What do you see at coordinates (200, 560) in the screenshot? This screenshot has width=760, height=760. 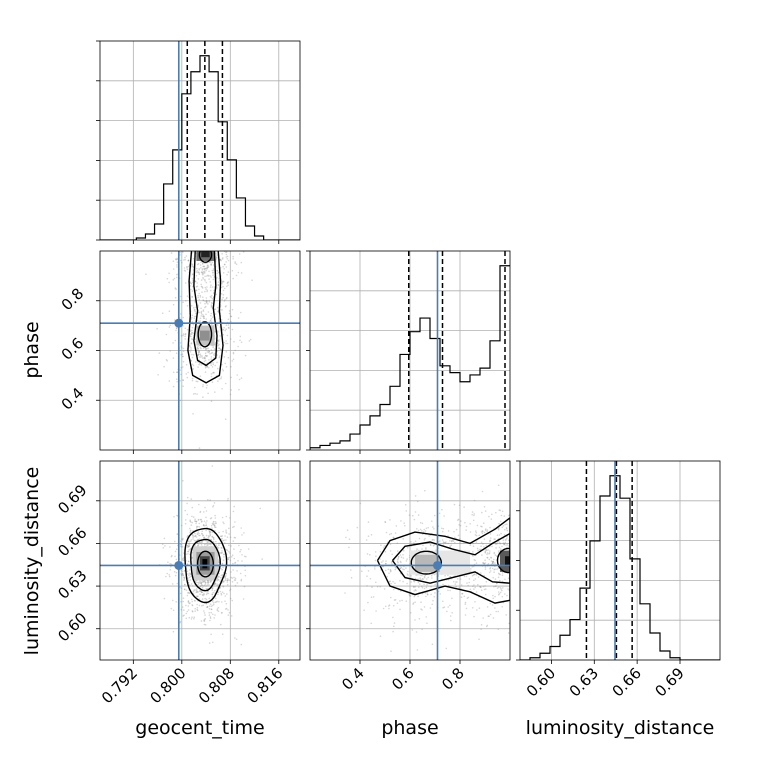 I see `panel-luminosity-distance-vs-geocent-time-frame` at bounding box center [200, 560].